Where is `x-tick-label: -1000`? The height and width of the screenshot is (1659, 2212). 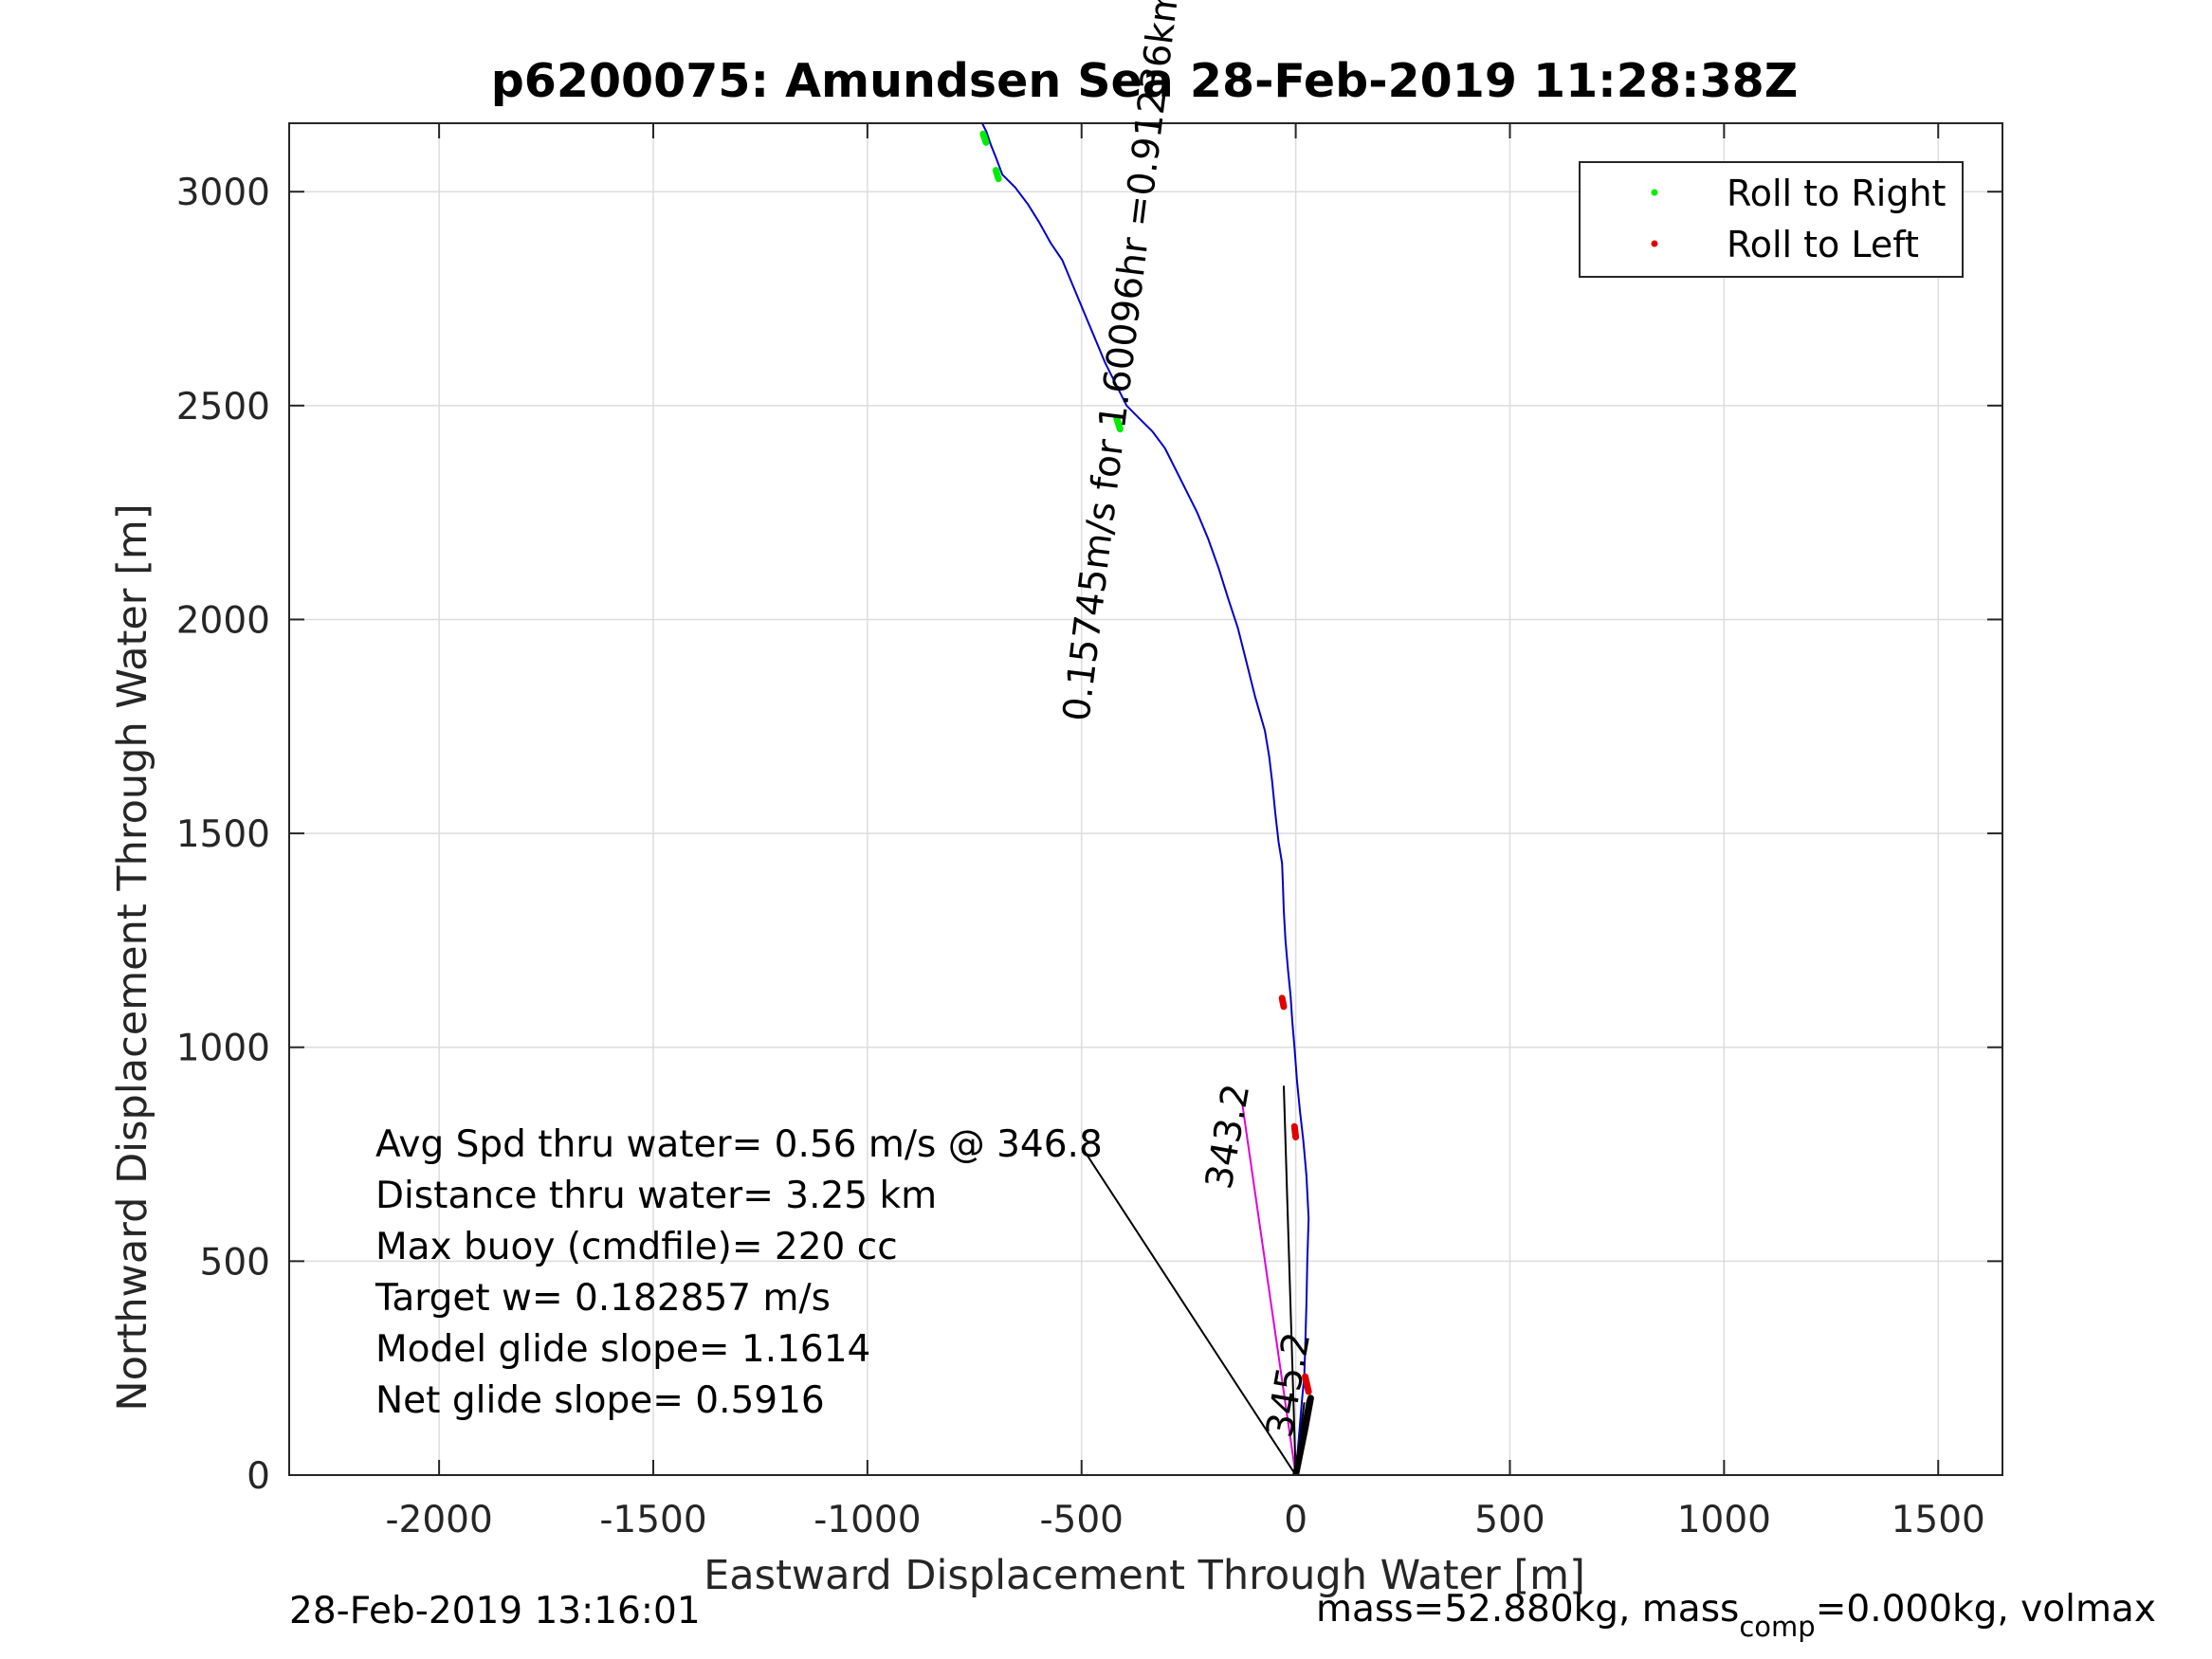 x-tick-label: -1000 is located at coordinates (867, 1520).